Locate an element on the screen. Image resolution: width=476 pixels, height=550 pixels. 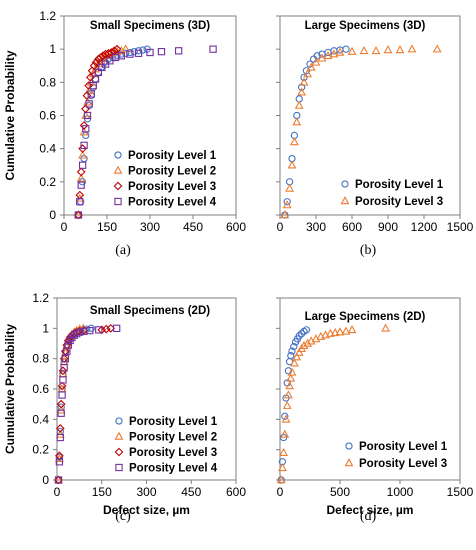
panel-1-x-tick-label: 300 is located at coordinates (150, 227).